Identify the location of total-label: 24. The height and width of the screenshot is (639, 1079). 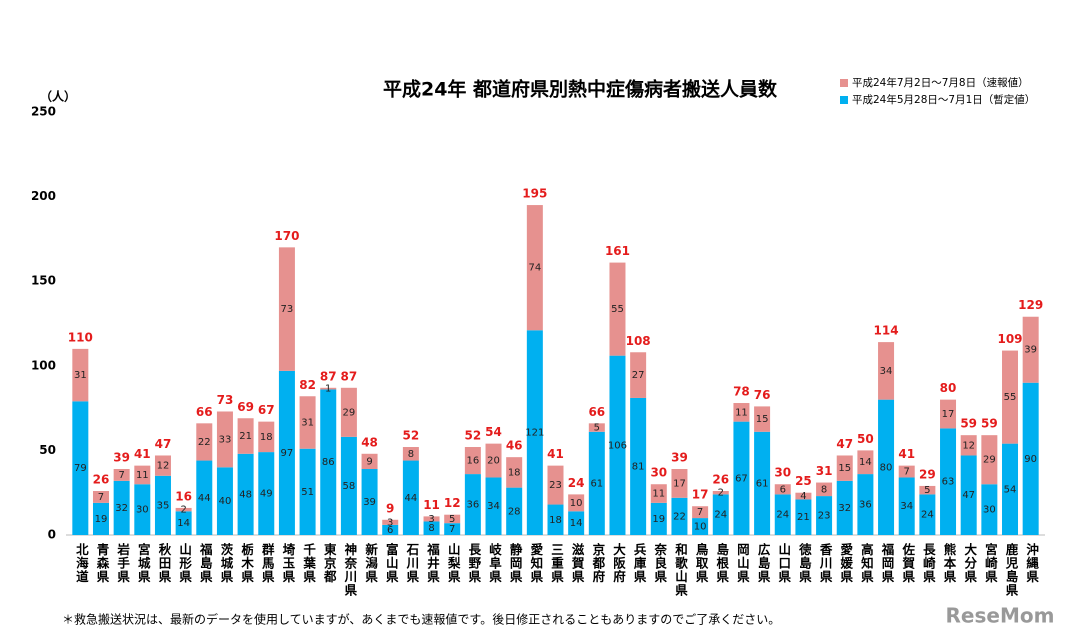
(576, 483).